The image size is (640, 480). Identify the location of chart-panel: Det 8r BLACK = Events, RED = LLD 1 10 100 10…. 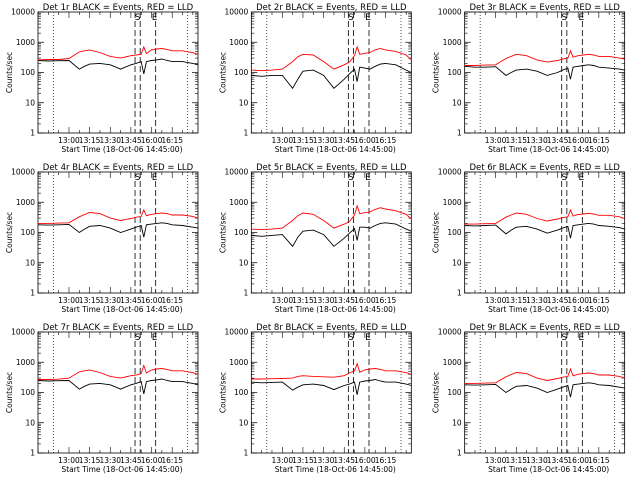
(315, 398).